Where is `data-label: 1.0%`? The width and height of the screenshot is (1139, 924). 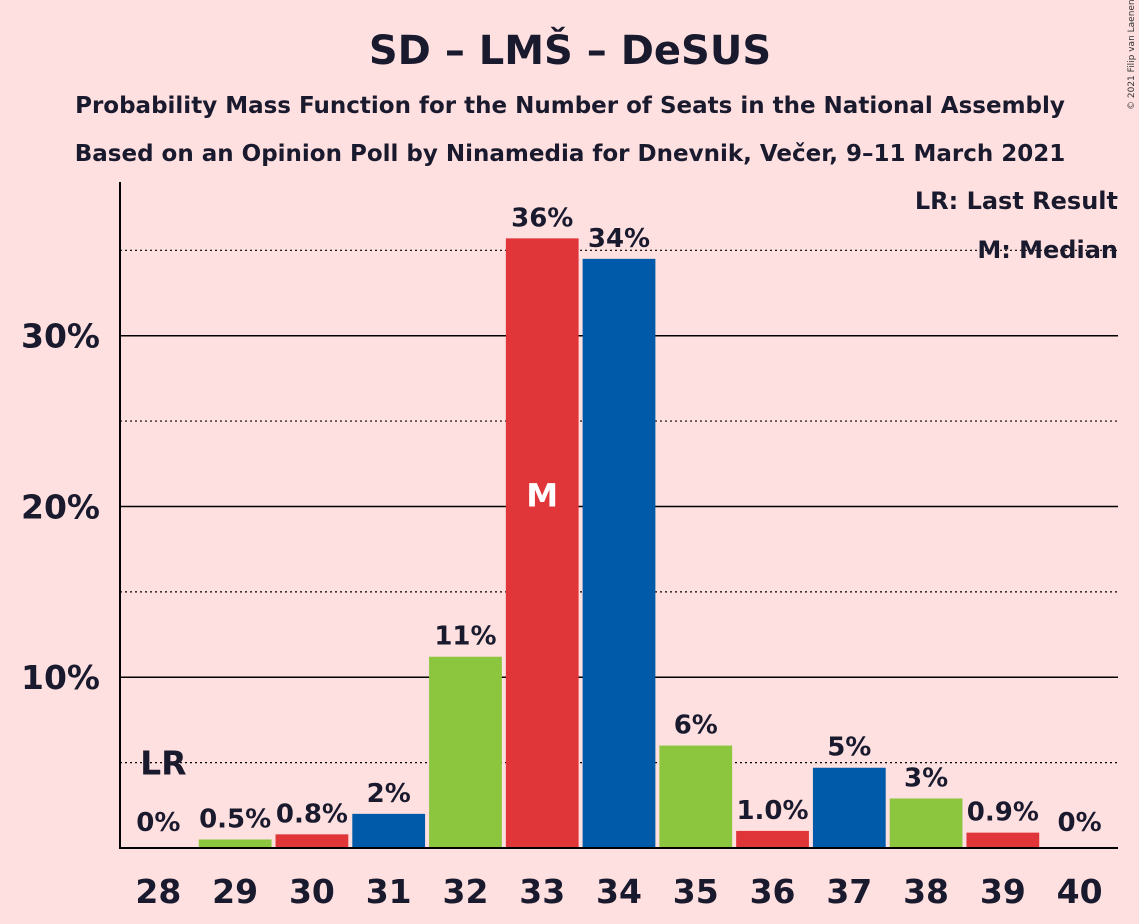
data-label: 1.0% is located at coordinates (772, 811).